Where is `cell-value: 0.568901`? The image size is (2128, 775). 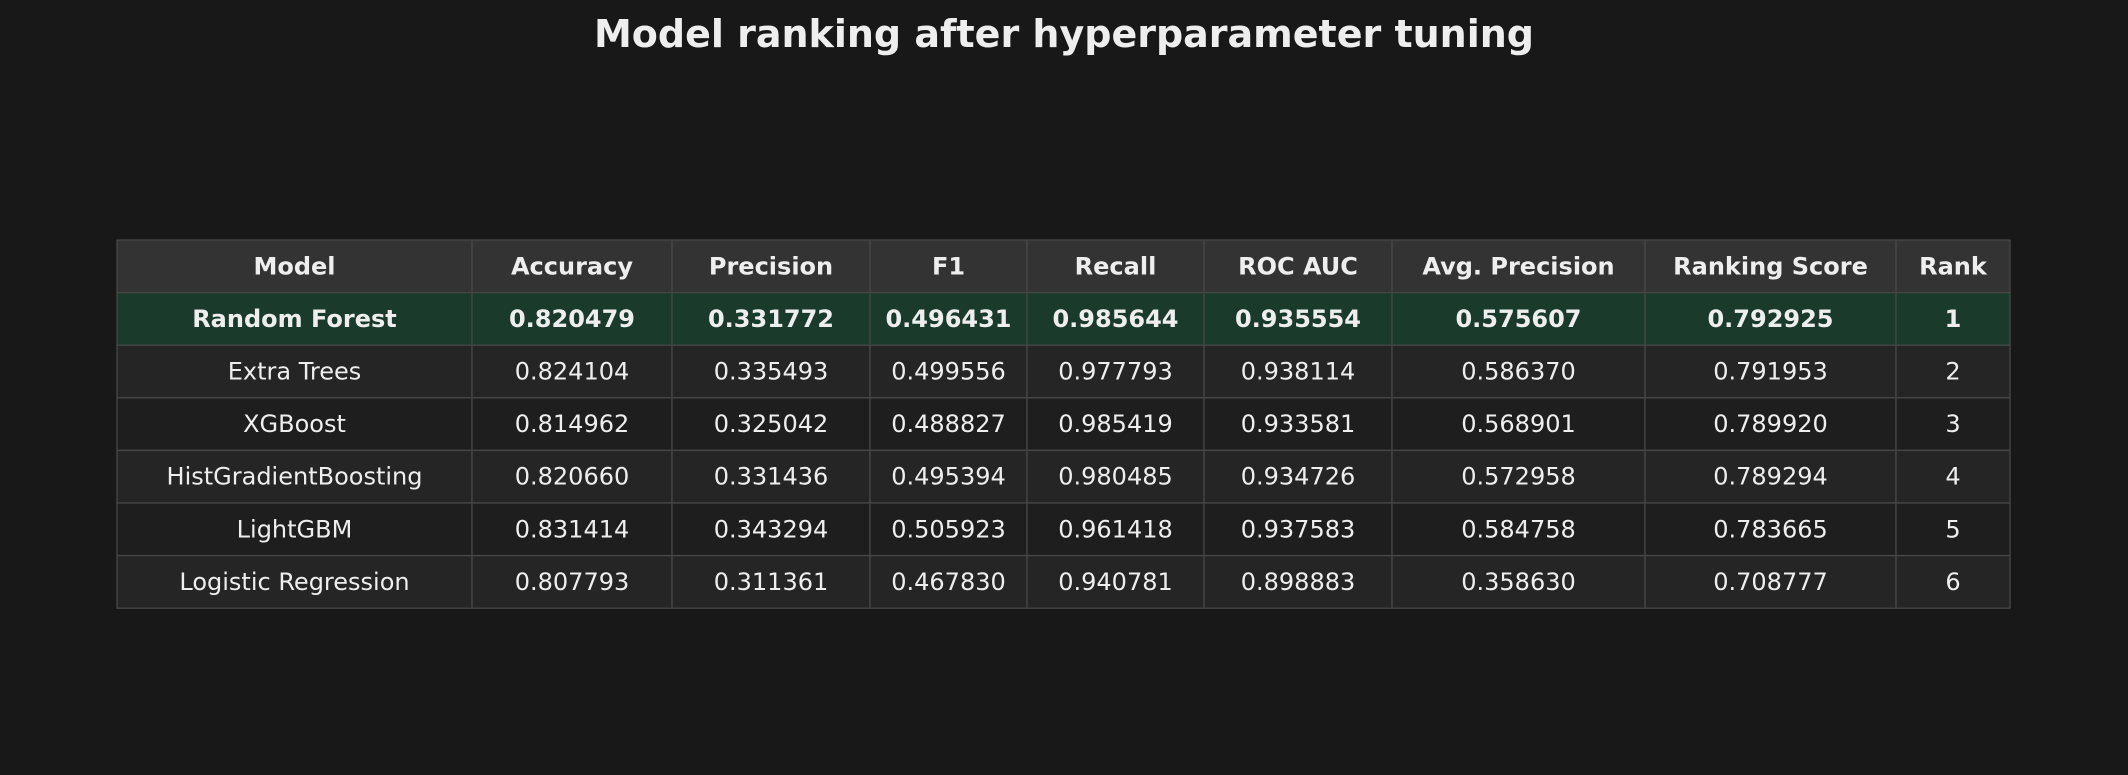 cell-value: 0.568901 is located at coordinates (1518, 424).